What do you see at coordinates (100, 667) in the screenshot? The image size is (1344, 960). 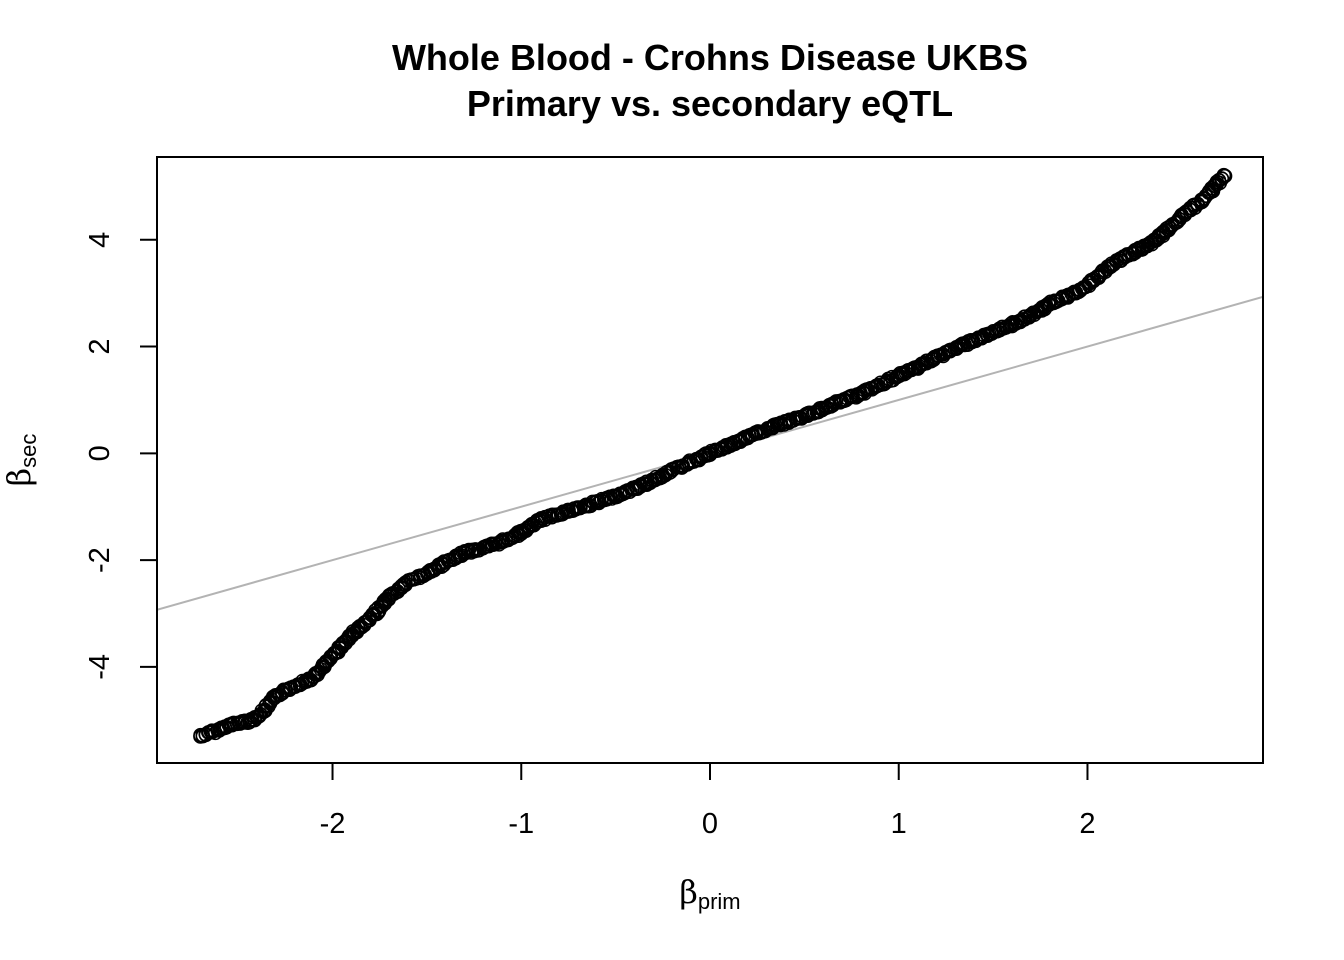 I see `y-tick-label: -4` at bounding box center [100, 667].